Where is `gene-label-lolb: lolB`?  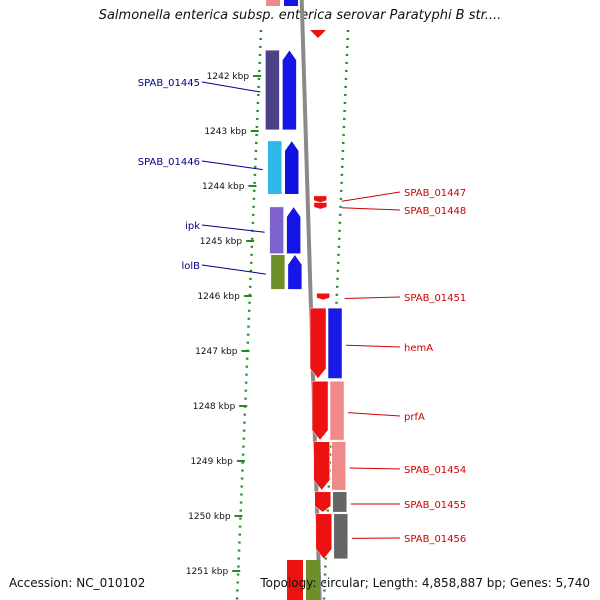 gene-label-lolb: lolB is located at coordinates (190, 266).